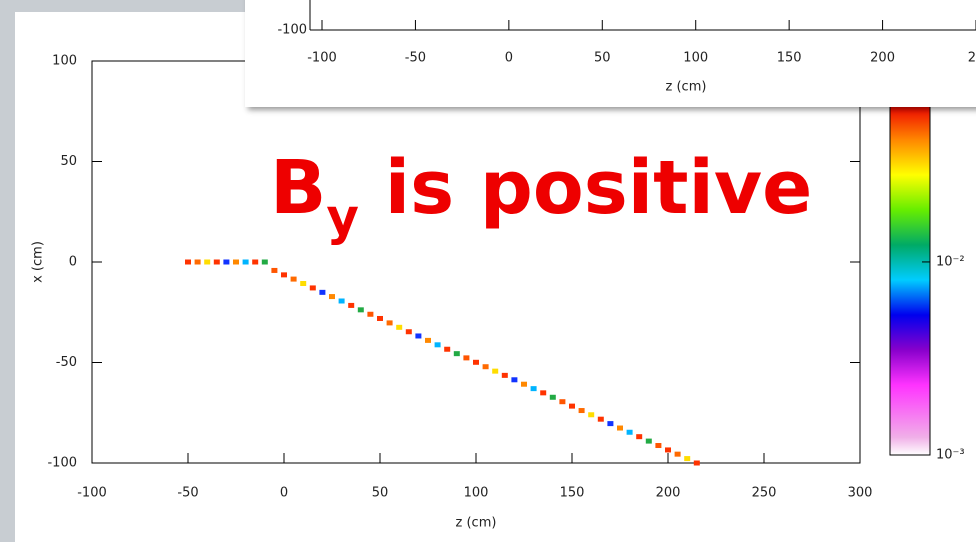  I want to click on annotation-base: B, so click(298, 188).